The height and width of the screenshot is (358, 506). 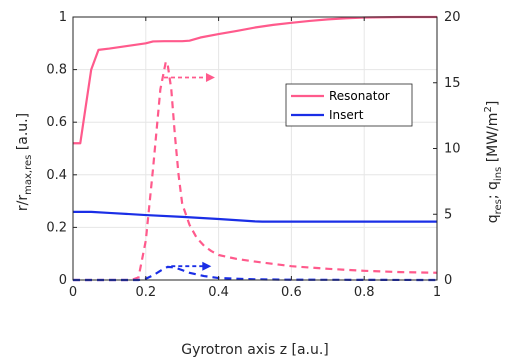 I want to click on y-left-tick-label: 0.2, so click(x=56, y=227).